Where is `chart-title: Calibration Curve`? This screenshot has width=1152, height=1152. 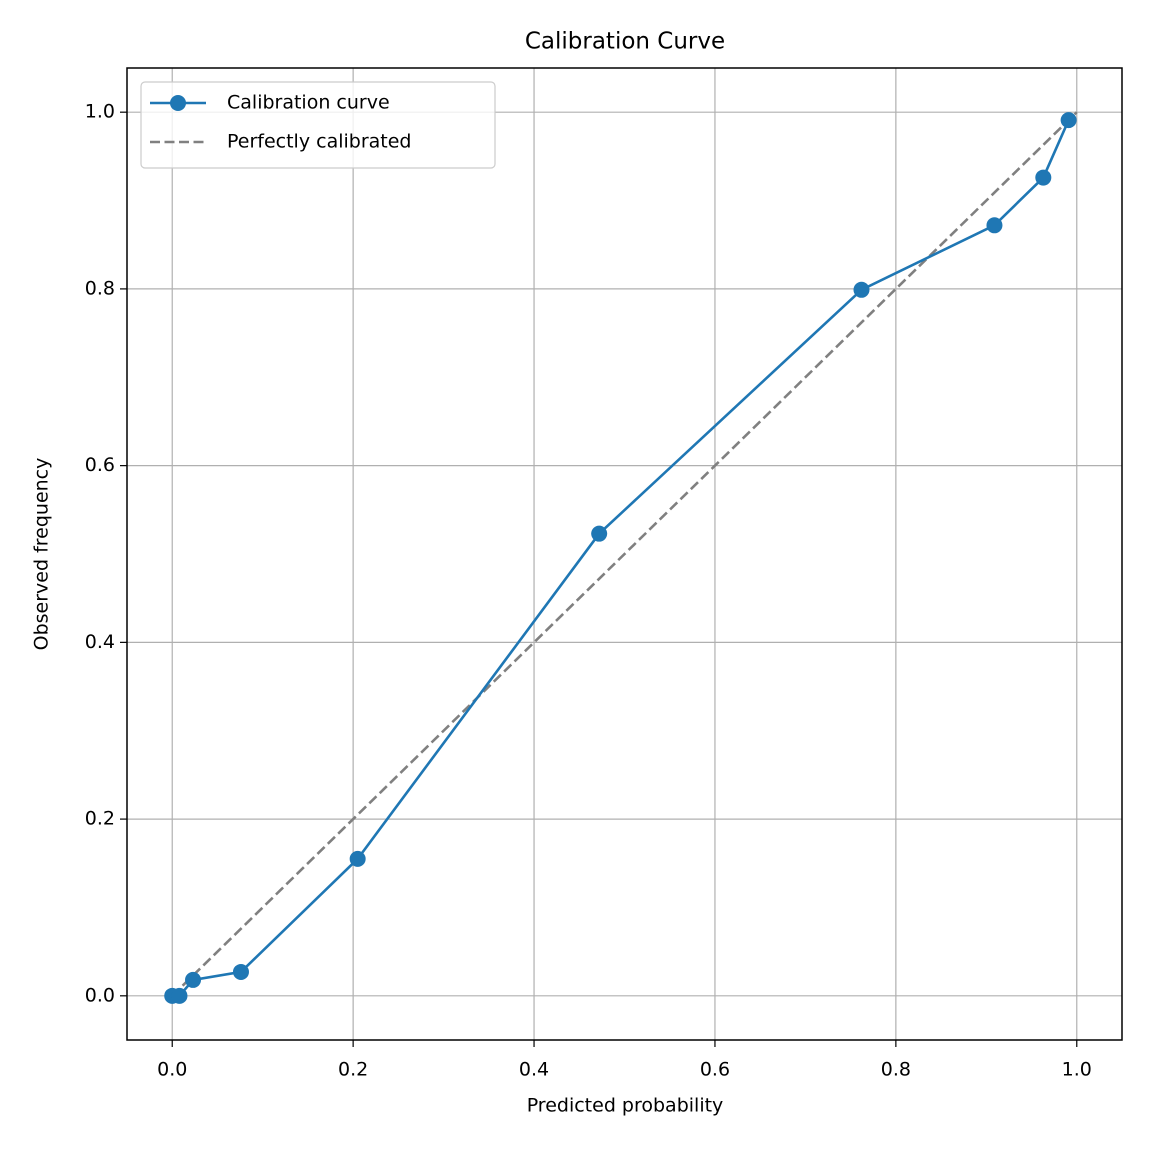 chart-title: Calibration Curve is located at coordinates (625, 42).